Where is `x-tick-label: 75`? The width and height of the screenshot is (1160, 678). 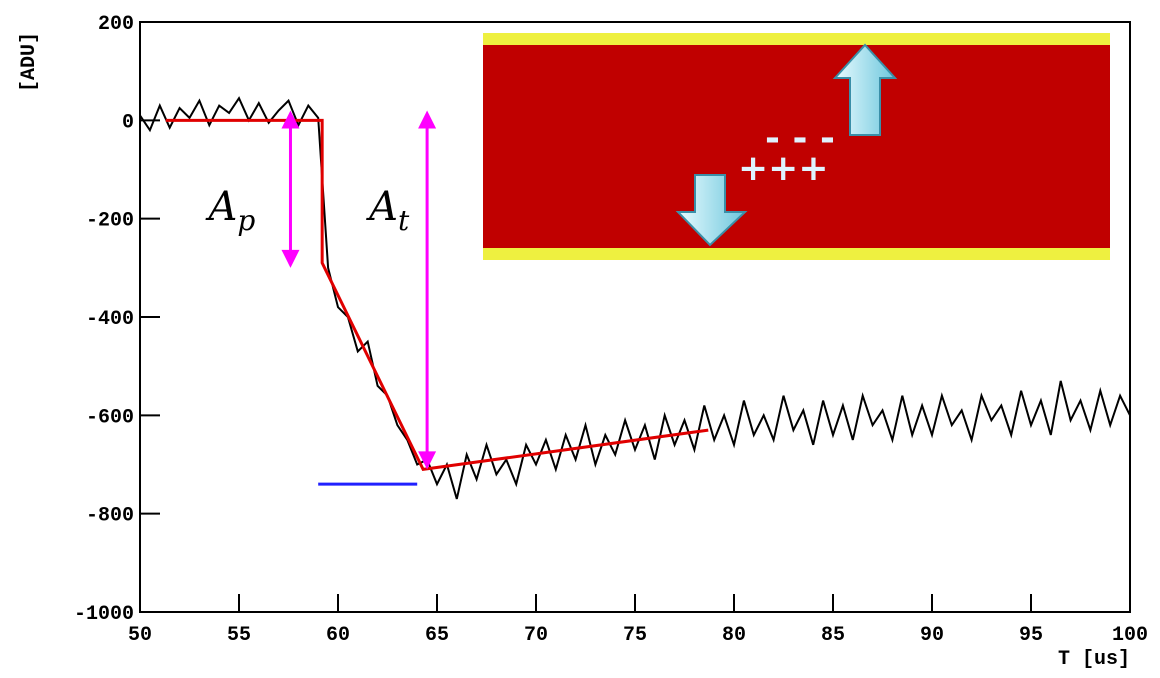 x-tick-label: 75 is located at coordinates (635, 635).